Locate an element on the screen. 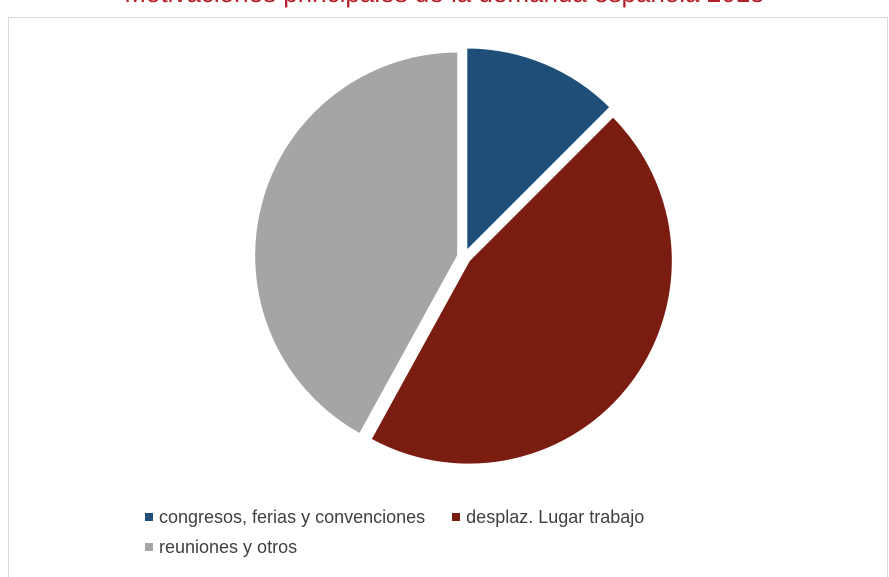 The height and width of the screenshot is (577, 889). legend-item-congresos: congresos, ferias y convenciones is located at coordinates (285, 517).